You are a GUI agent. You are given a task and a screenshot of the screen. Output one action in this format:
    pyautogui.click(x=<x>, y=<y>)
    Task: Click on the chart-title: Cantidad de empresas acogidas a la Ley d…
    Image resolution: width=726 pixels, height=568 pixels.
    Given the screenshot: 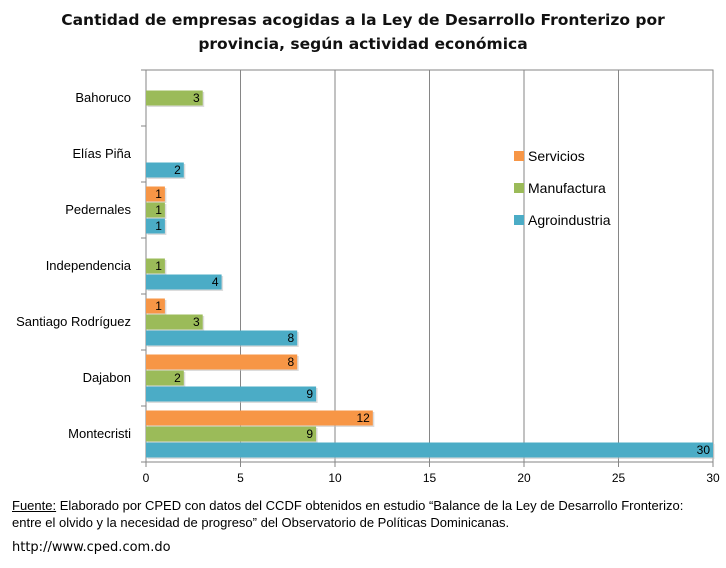 What is the action you would take?
    pyautogui.click(x=363, y=32)
    